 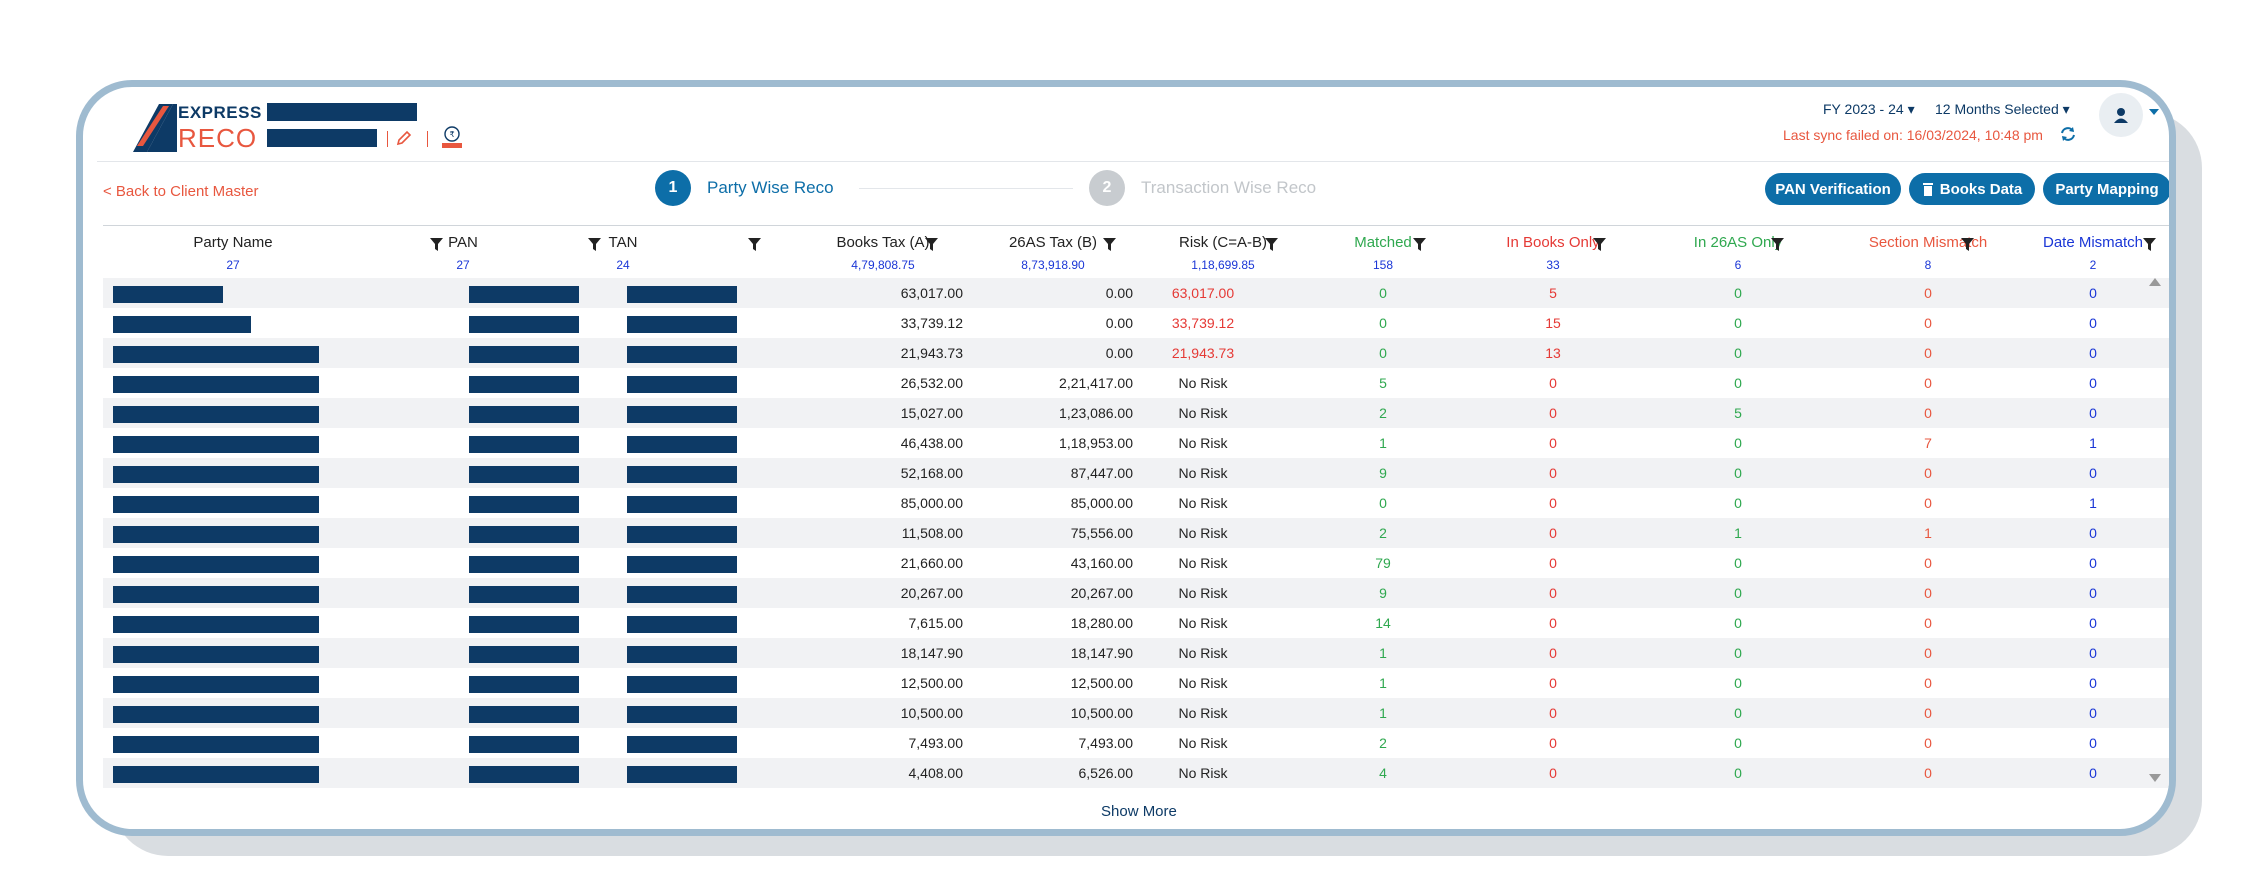 What do you see at coordinates (1383, 242) in the screenshot?
I see `column-header-matched: Matched` at bounding box center [1383, 242].